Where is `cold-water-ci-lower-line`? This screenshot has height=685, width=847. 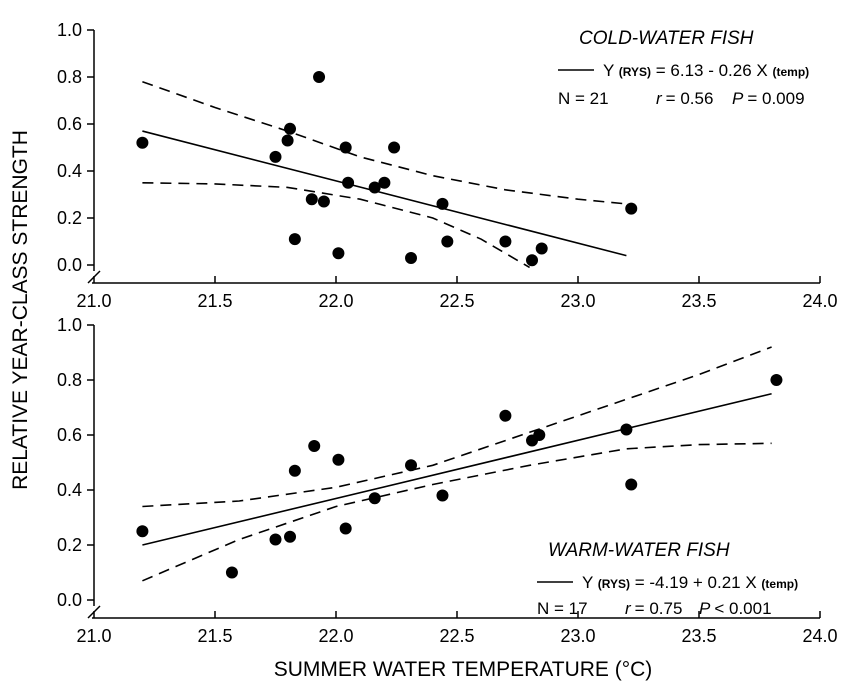
cold-water-ci-lower-line is located at coordinates (336, 225).